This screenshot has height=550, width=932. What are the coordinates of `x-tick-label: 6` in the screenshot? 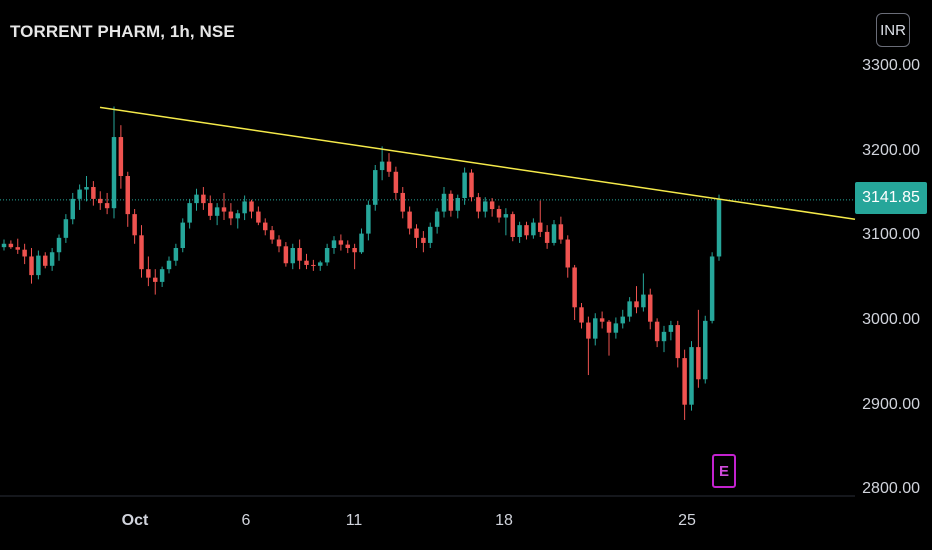 It's located at (246, 520).